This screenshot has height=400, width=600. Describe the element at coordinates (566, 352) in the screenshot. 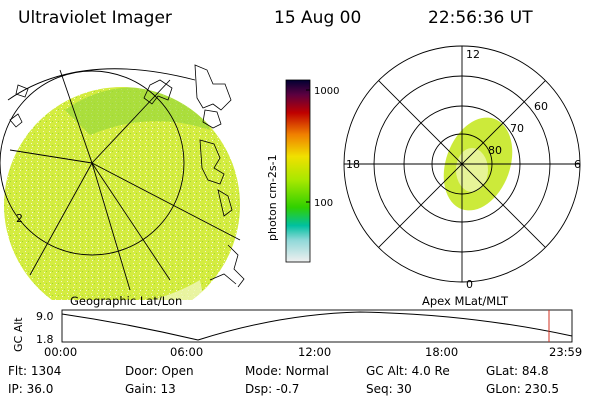

I see `x-tick-2359: 23:59` at that location.